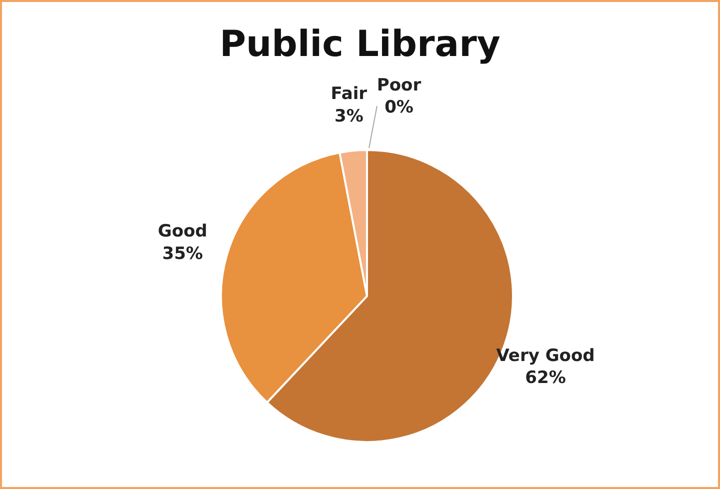 This screenshot has width=720, height=489. Describe the element at coordinates (545, 378) in the screenshot. I see `data-label: 62%` at that location.